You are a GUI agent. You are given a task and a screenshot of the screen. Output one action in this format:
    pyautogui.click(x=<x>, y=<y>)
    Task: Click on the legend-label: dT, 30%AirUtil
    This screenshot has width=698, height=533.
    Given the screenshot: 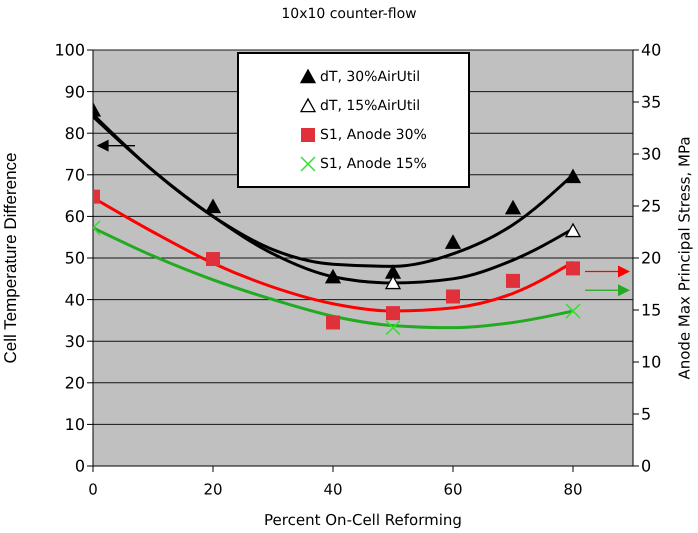 What is the action you would take?
    pyautogui.click(x=370, y=76)
    